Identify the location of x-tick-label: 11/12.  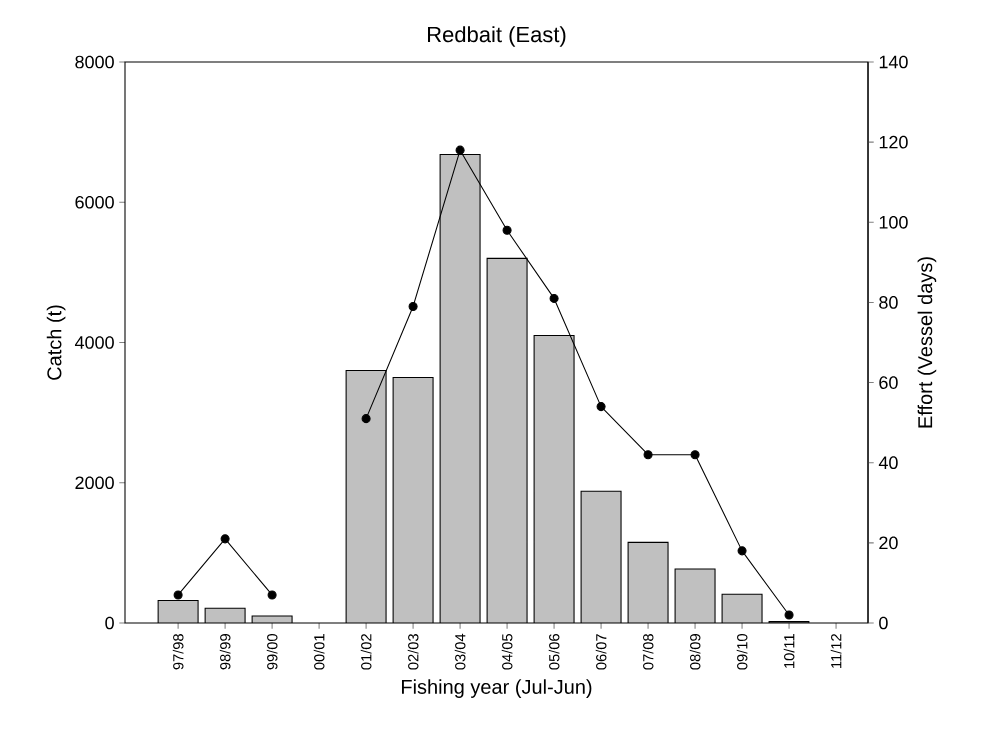
(836, 651).